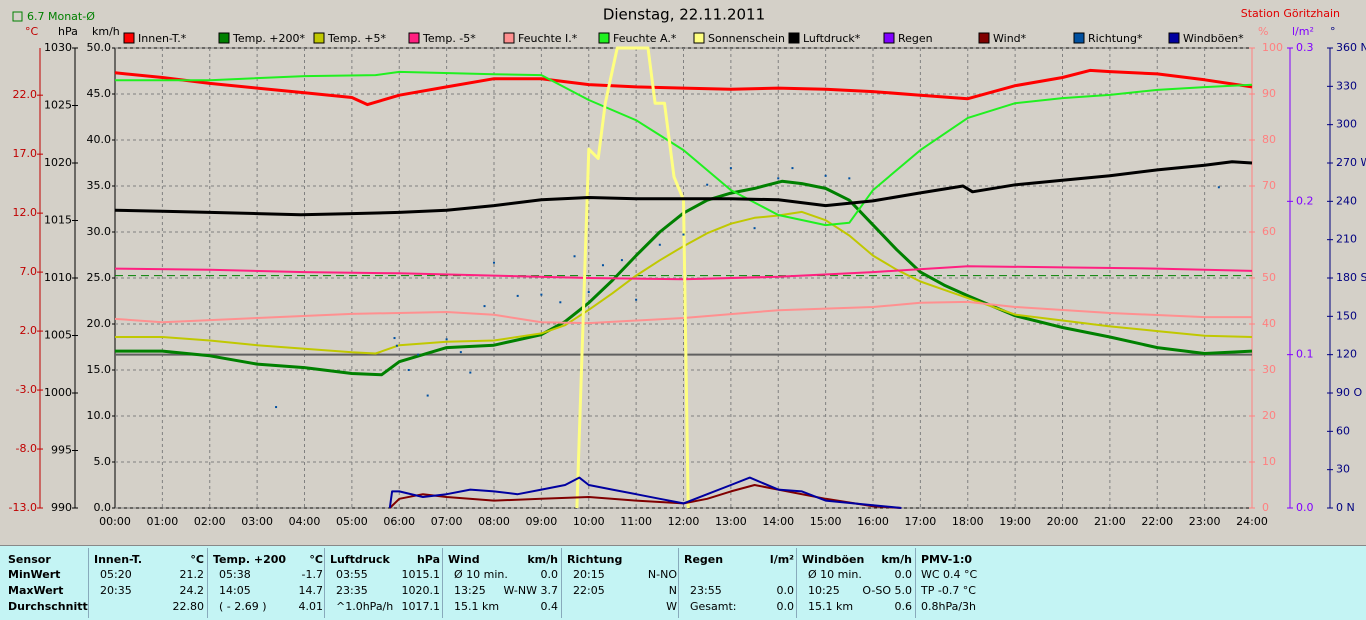 The height and width of the screenshot is (620, 1366). I want to click on table-cell: W, so click(671, 606).